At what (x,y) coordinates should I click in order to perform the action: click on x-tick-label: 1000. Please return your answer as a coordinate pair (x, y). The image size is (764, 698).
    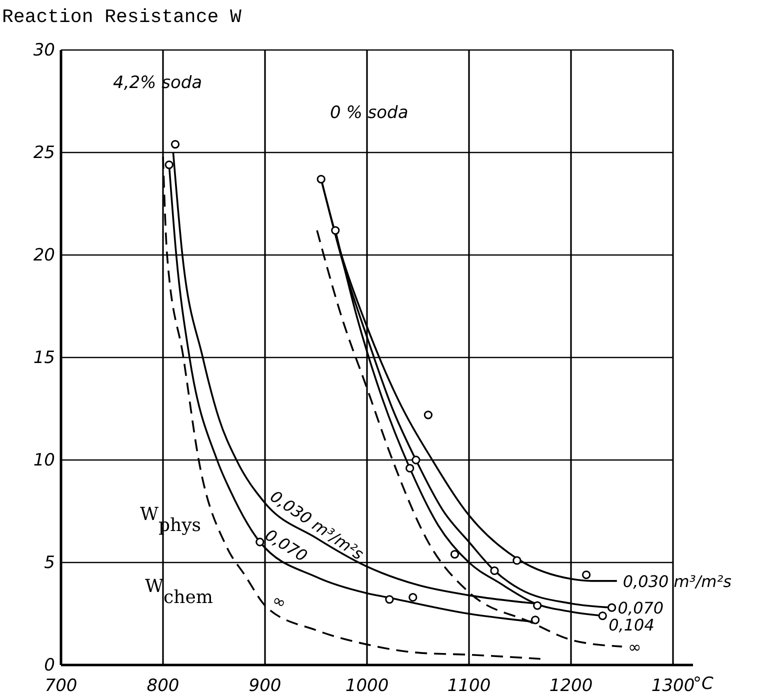
    Looking at the image, I should click on (367, 686).